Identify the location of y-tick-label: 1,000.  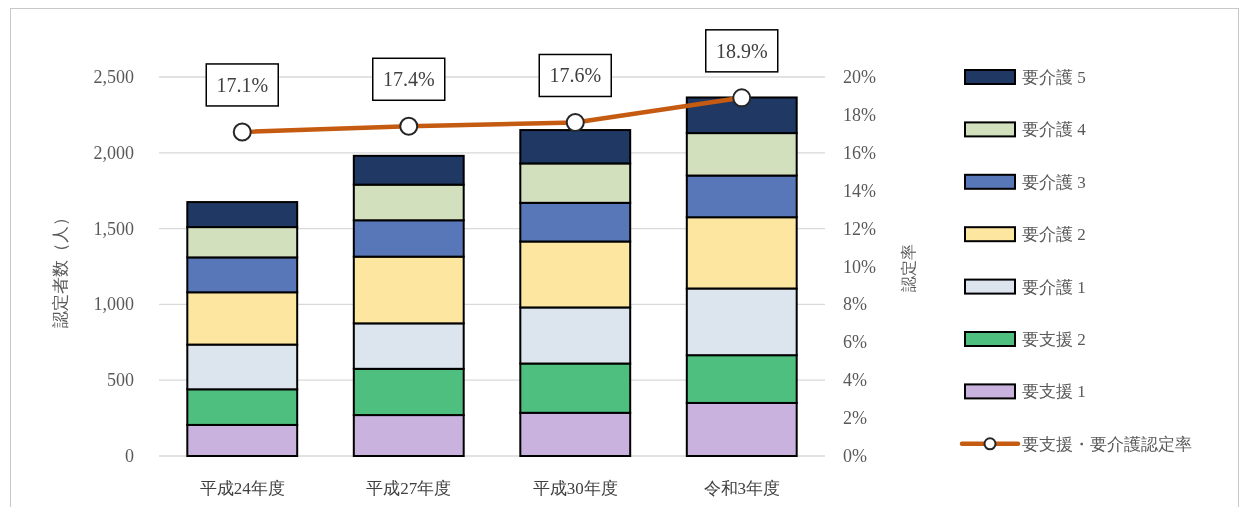
(113, 304).